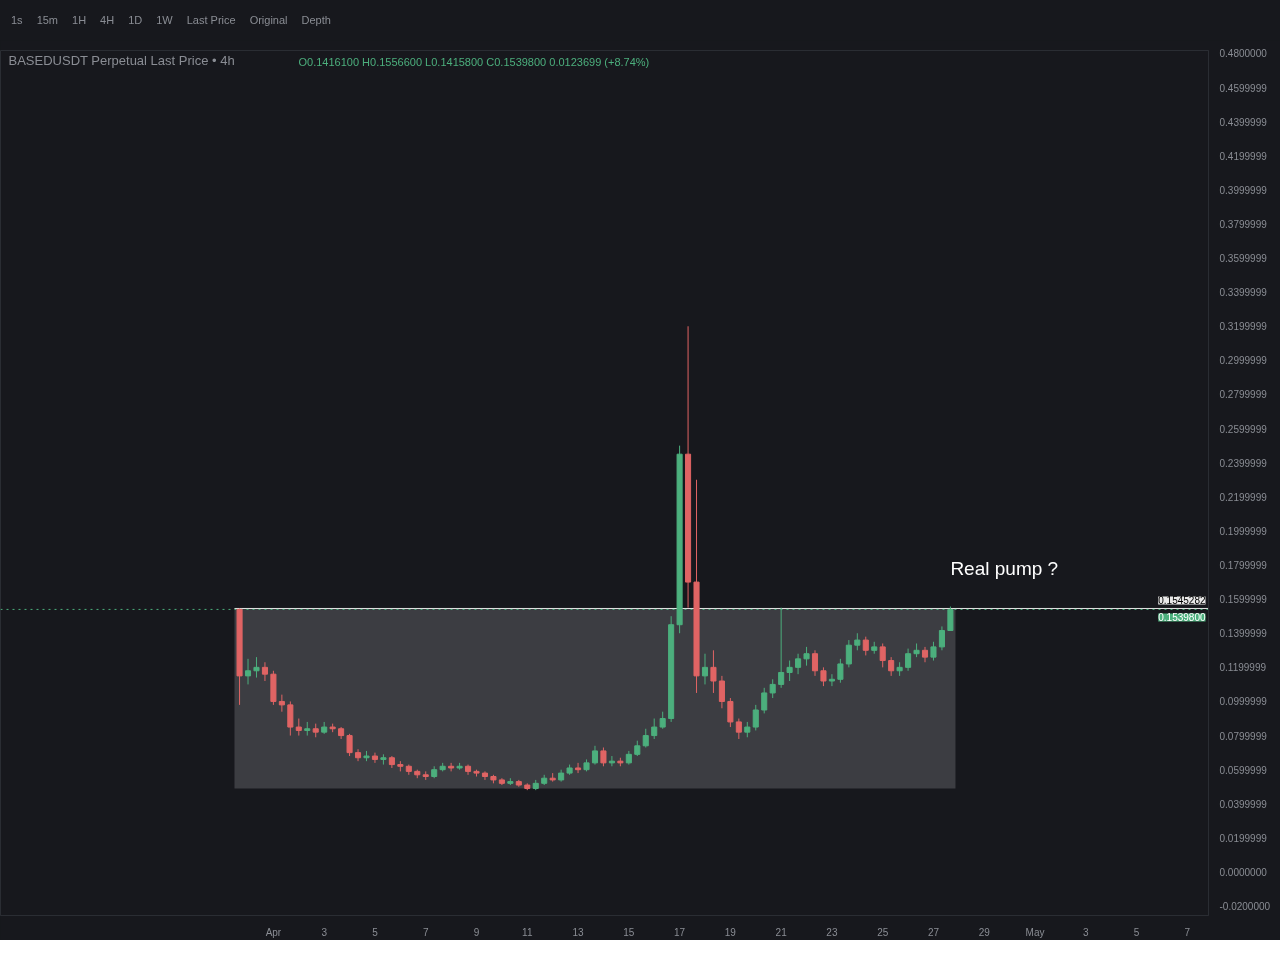 Image resolution: width=1280 pixels, height=953 pixels. Describe the element at coordinates (1243, 634) in the screenshot. I see `y-tick-label: 0.1399999` at that location.